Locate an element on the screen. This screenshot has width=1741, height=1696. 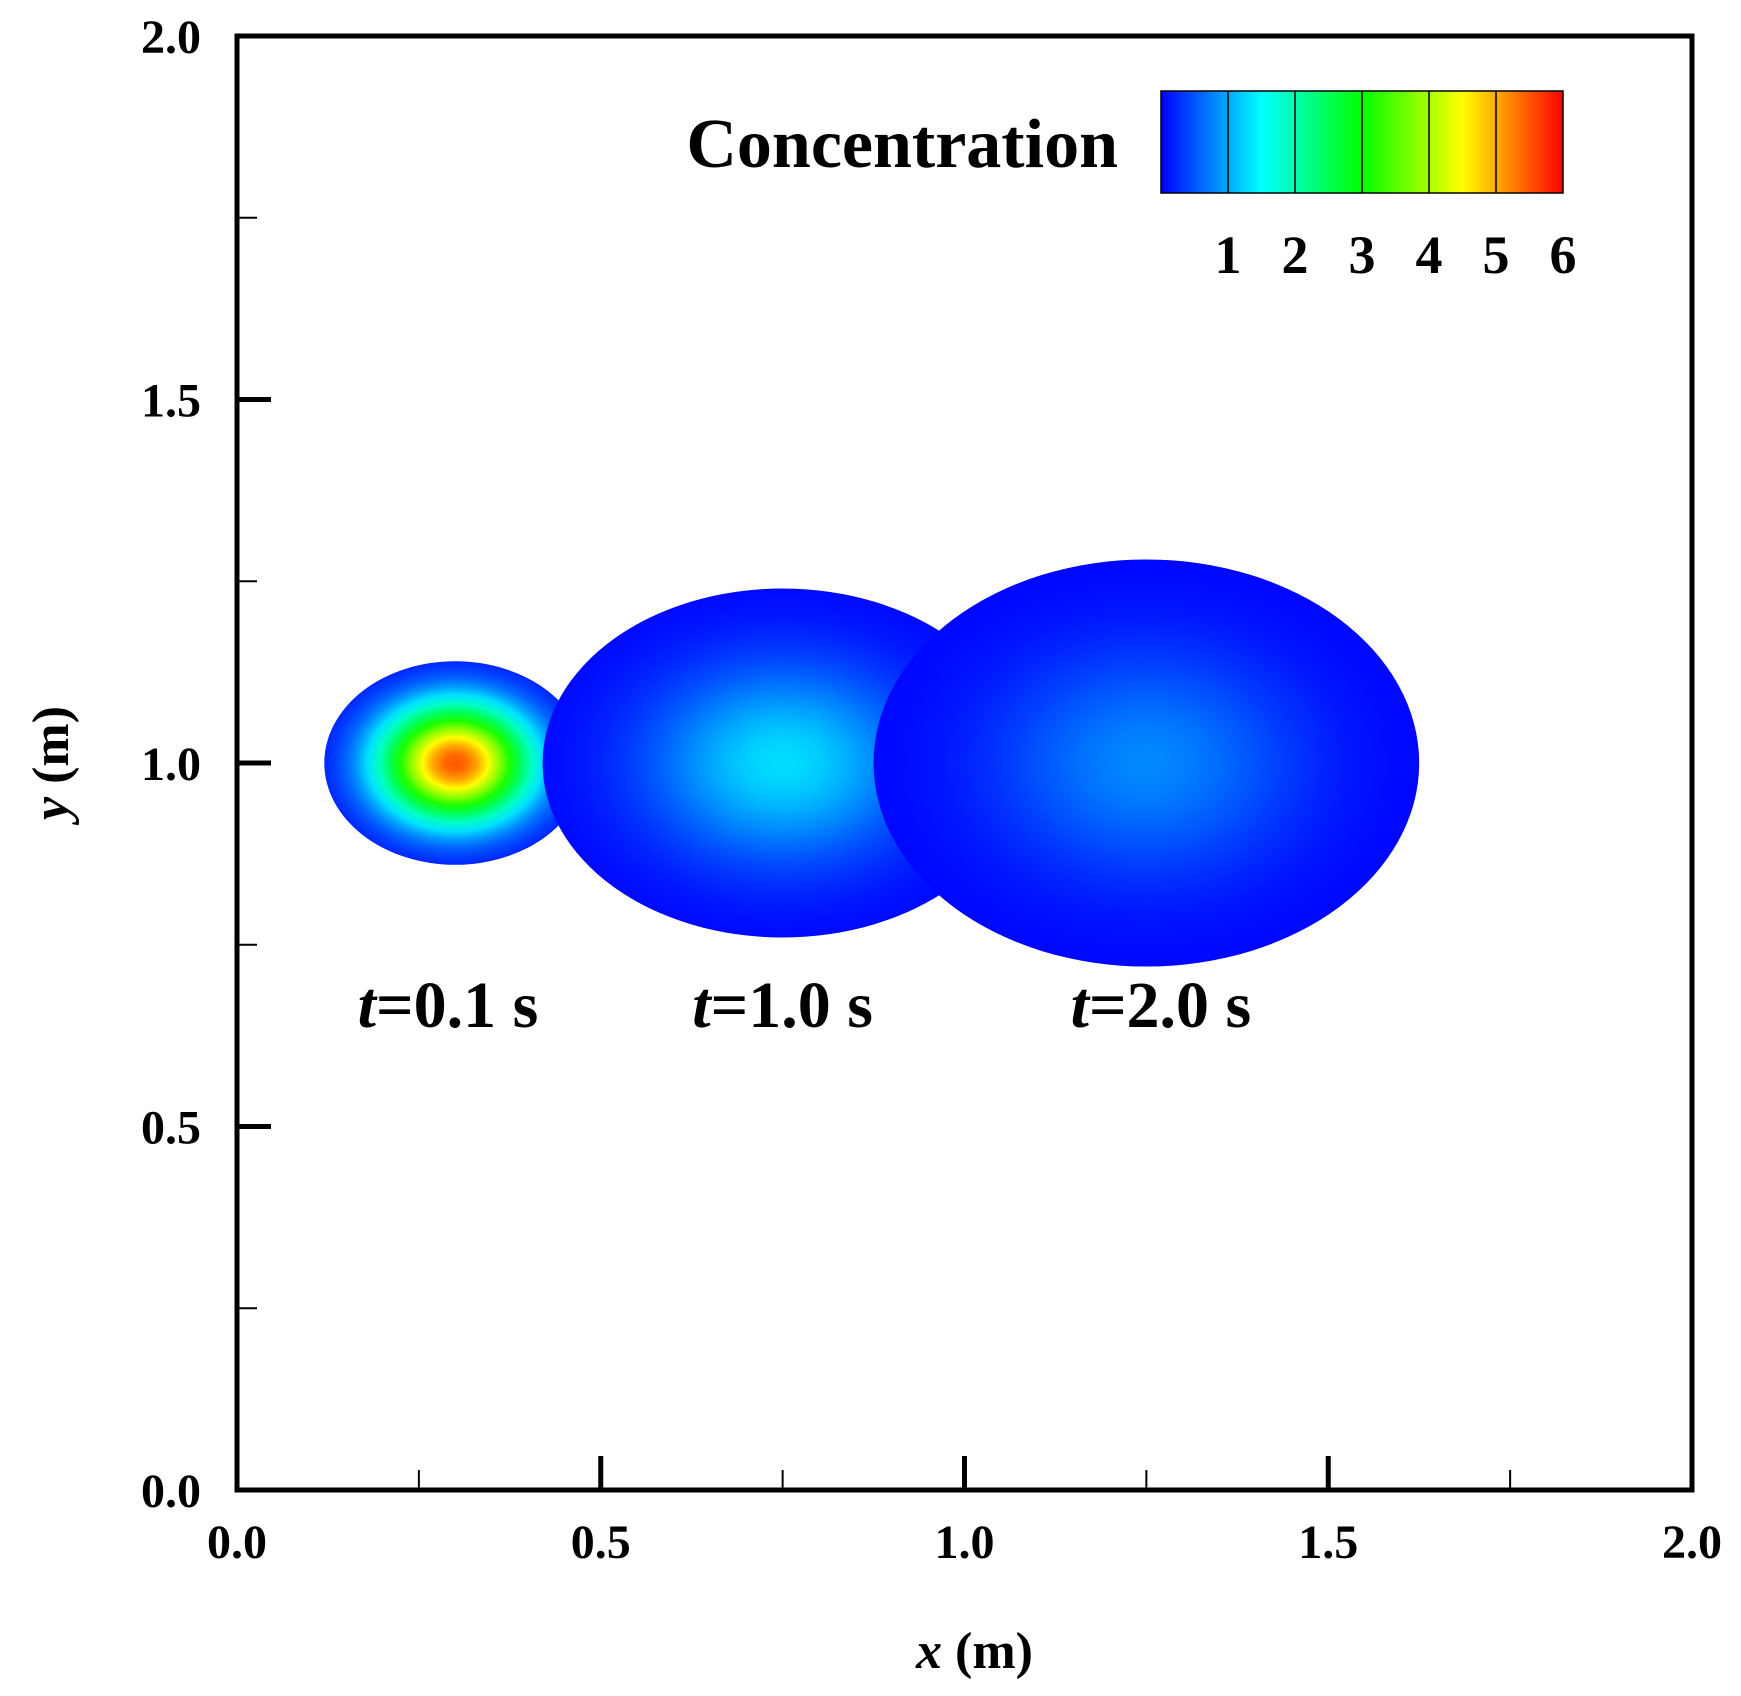
y-tick-label: 1.5 is located at coordinates (171, 401).